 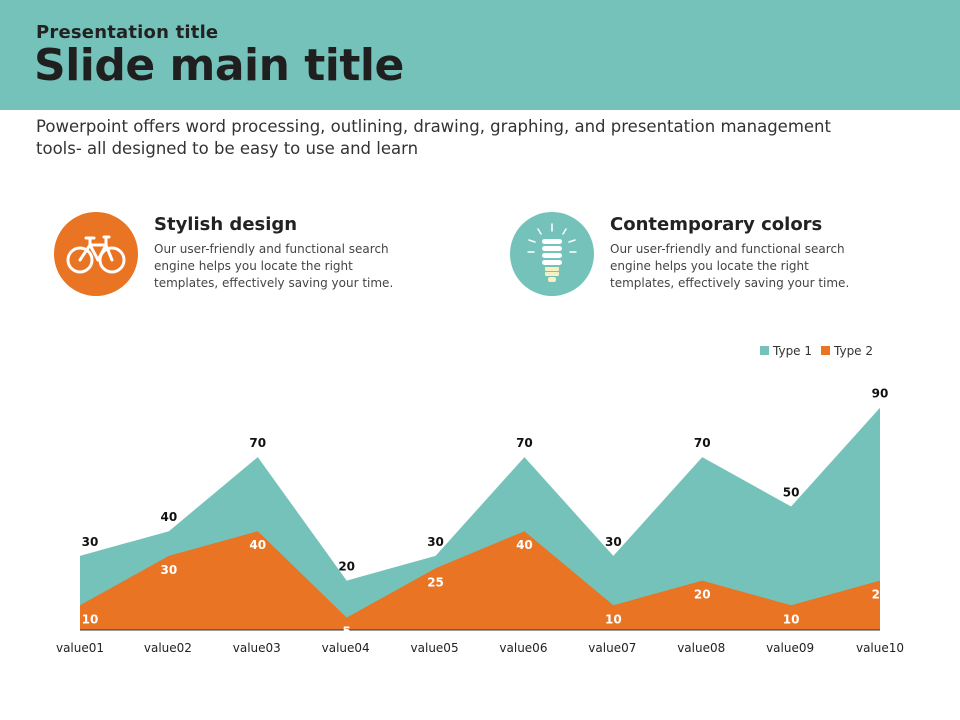 I want to click on legend-swatch-type1, so click(x=764, y=350).